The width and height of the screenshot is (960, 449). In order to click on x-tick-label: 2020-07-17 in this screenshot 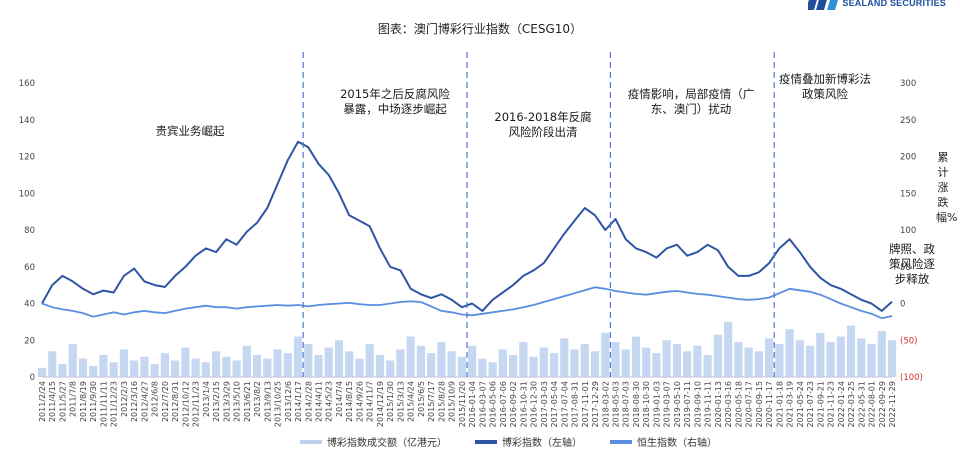, I will do `click(749, 404)`.